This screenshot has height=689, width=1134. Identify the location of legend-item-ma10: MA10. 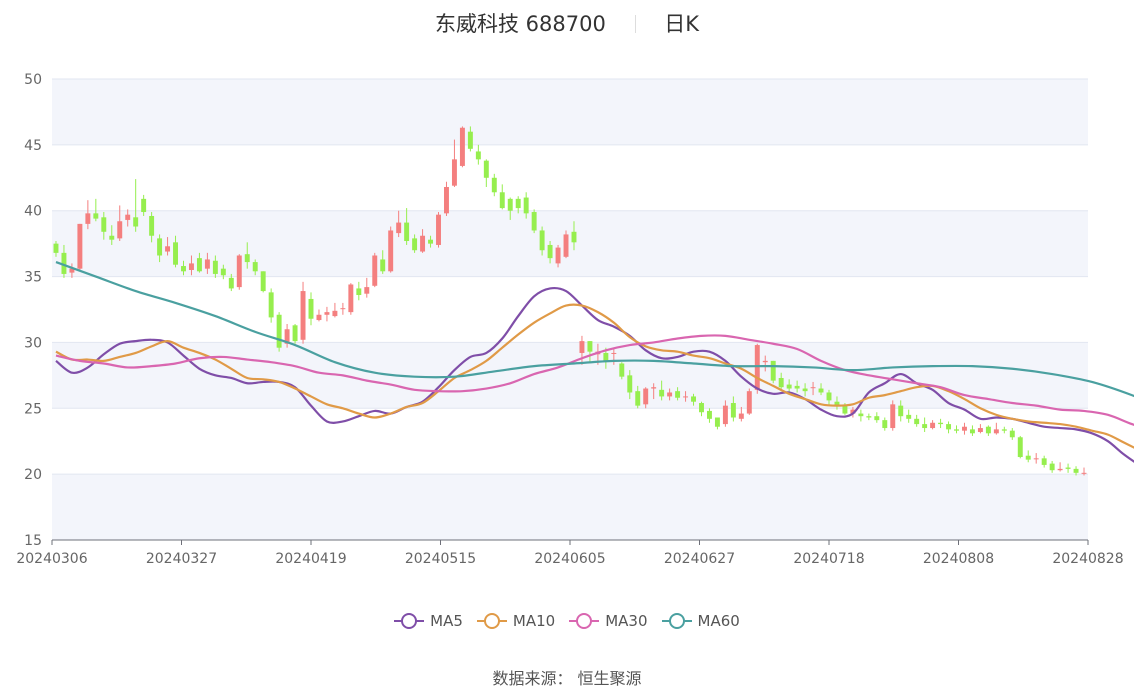
(516, 621).